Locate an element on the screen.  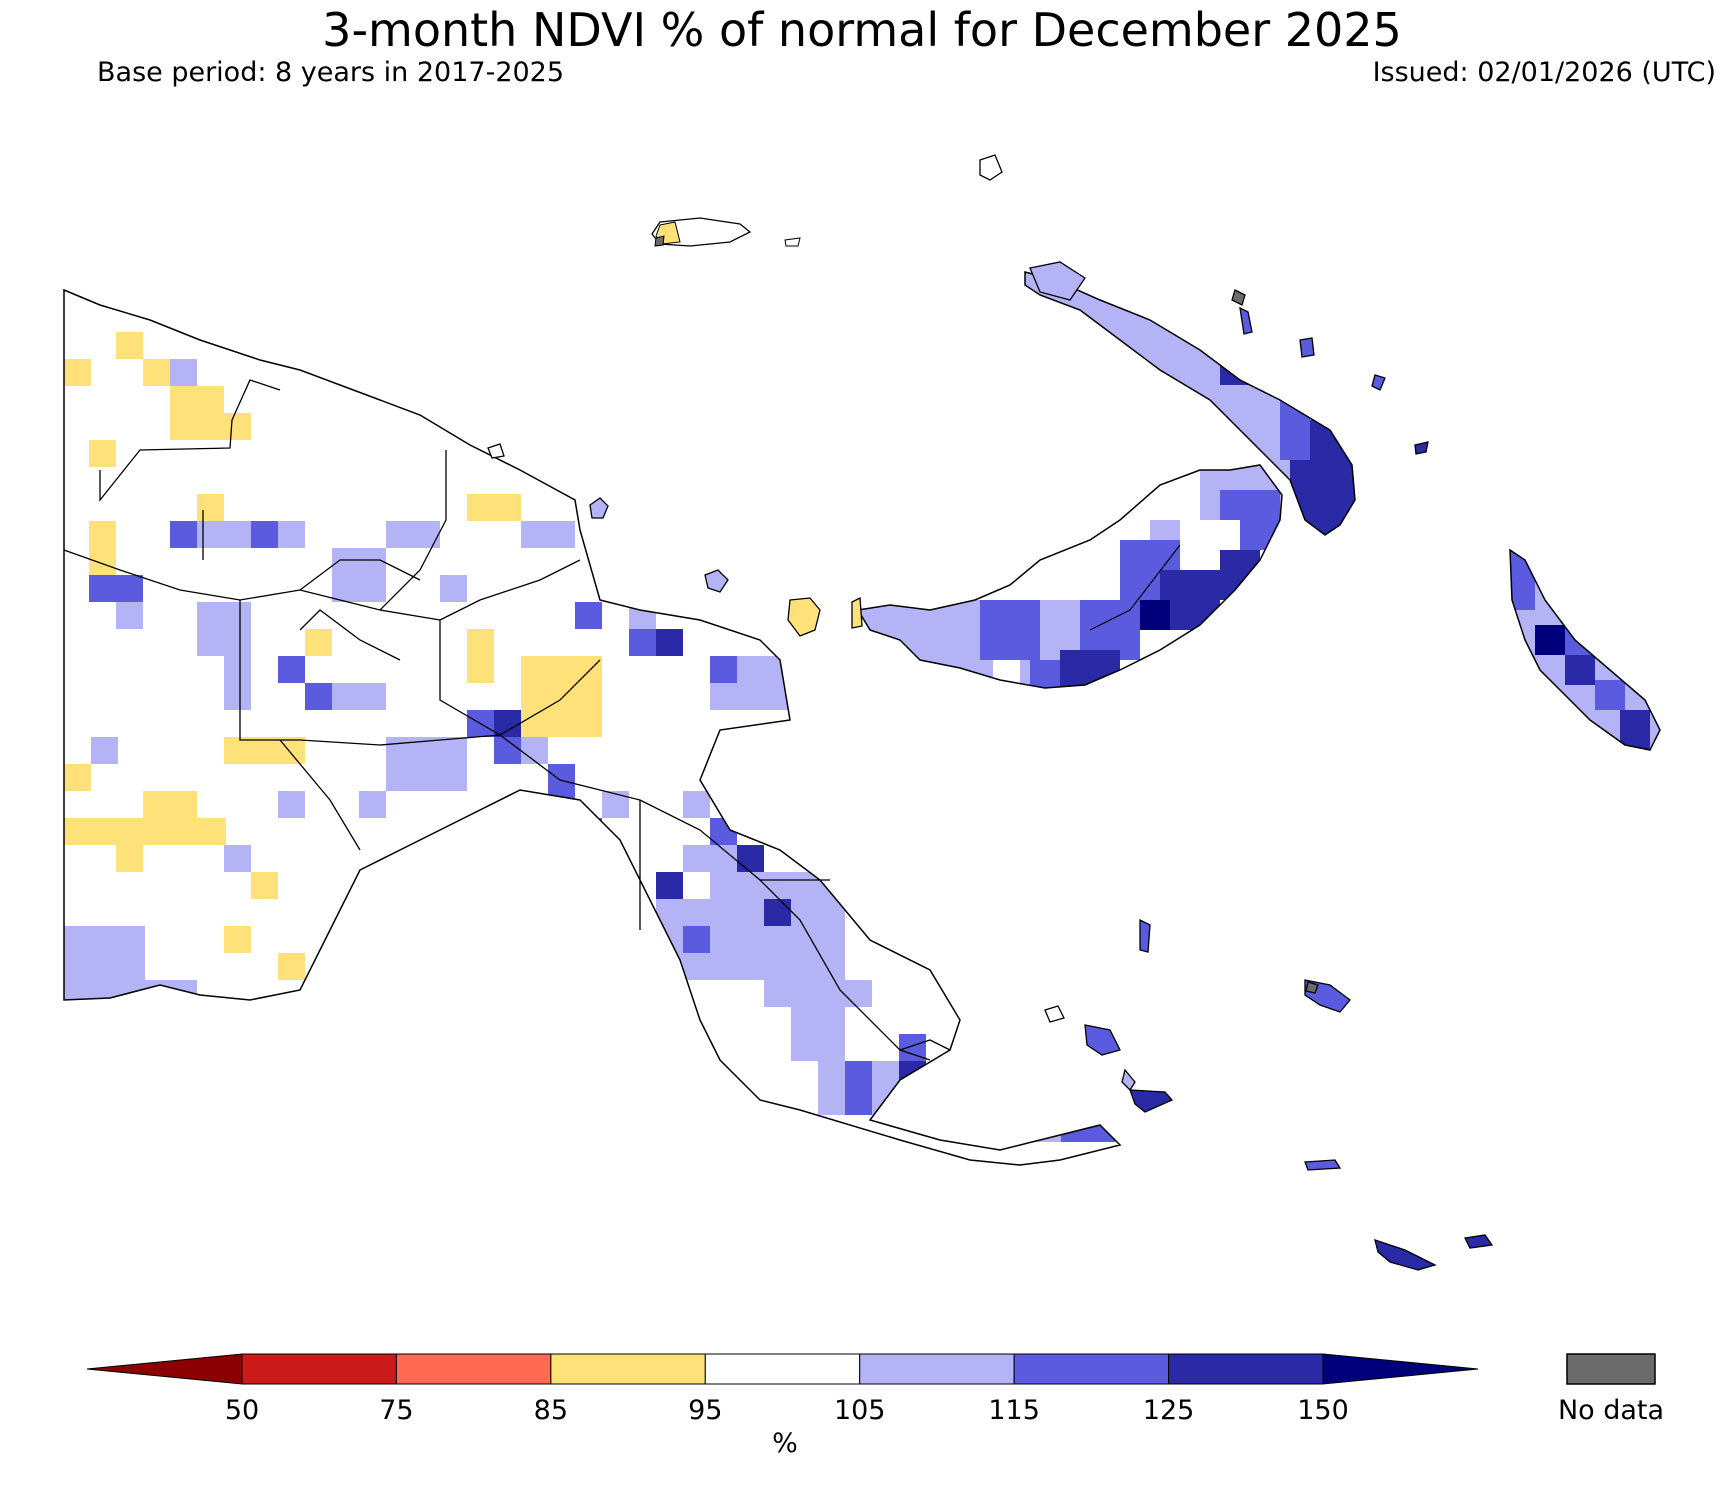
colorbar-tick-label: 150 is located at coordinates (1323, 1410).